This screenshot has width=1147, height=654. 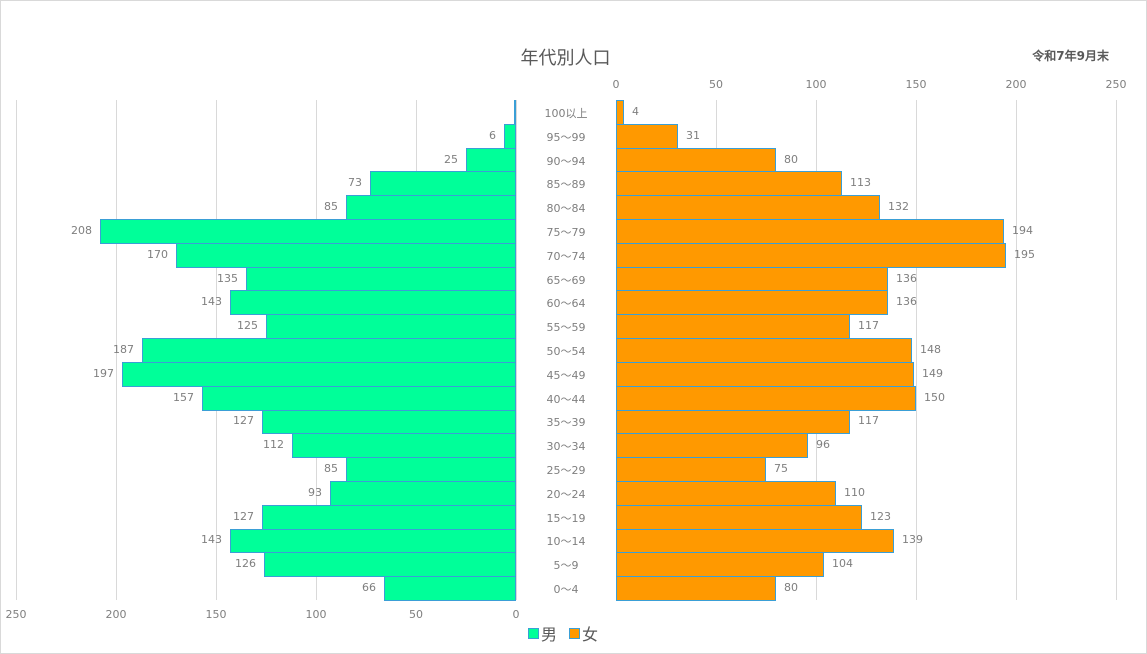 I want to click on gridline-left, so click(x=16, y=350).